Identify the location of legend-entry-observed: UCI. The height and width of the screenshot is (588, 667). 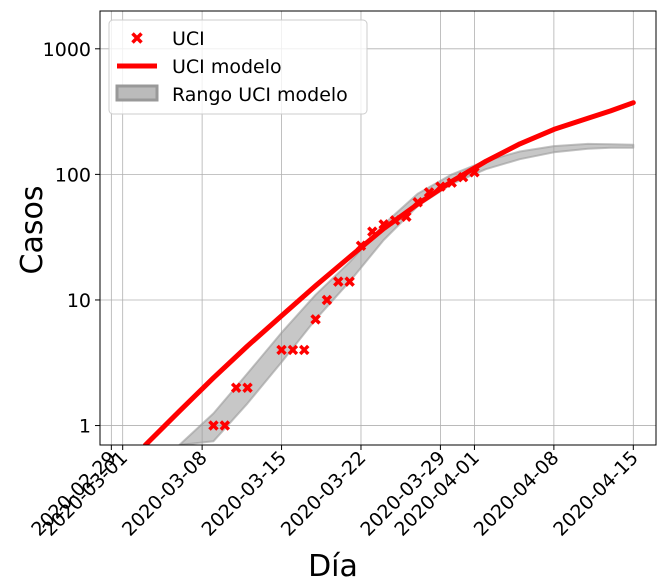
(168, 39).